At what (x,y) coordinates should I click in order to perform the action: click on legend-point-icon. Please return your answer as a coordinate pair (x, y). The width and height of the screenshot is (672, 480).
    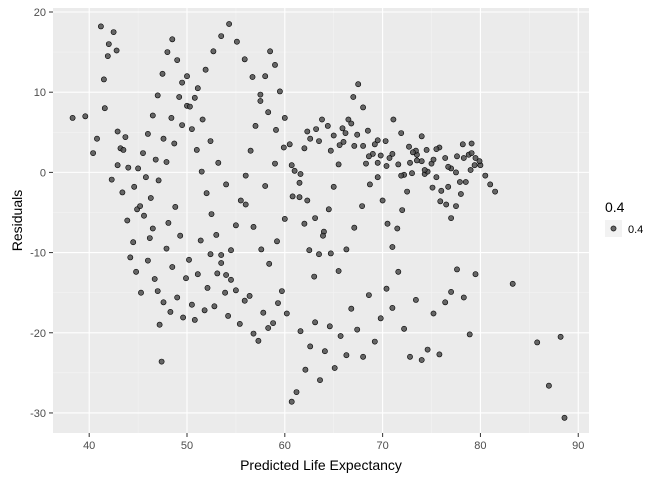
    Looking at the image, I should click on (613, 228).